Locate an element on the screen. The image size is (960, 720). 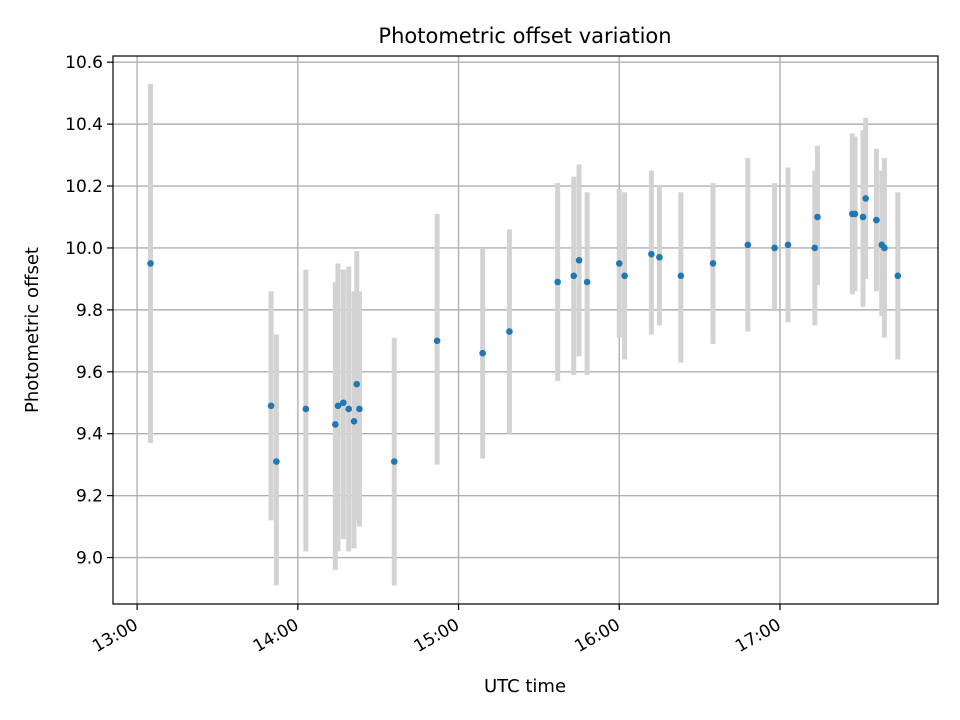
y-tick-label: 9.8 is located at coordinates (89, 311).